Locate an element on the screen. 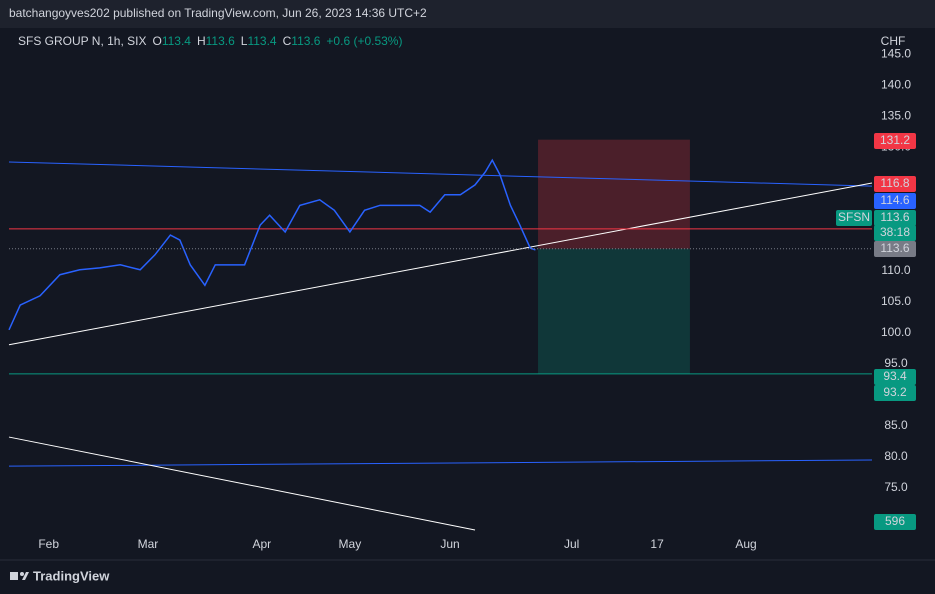  price-label: 114.6 is located at coordinates (894, 200).